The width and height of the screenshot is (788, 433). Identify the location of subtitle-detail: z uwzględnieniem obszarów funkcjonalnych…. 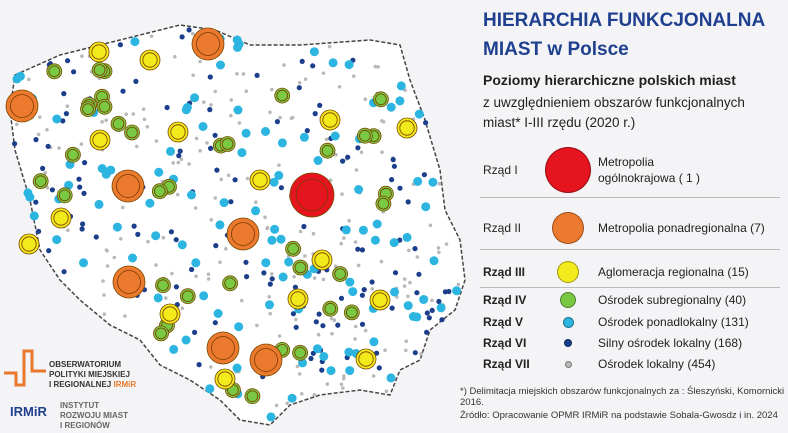
(614, 112).